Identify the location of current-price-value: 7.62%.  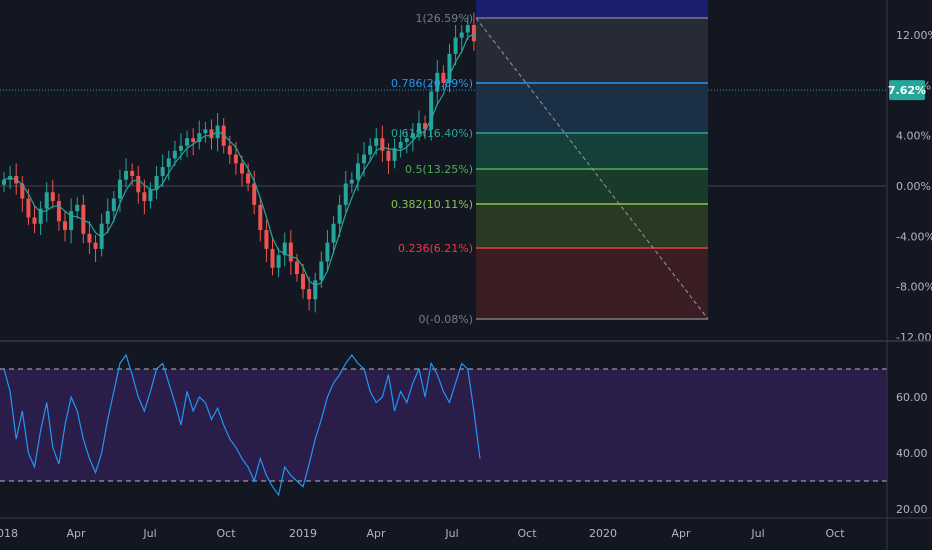
(907, 90).